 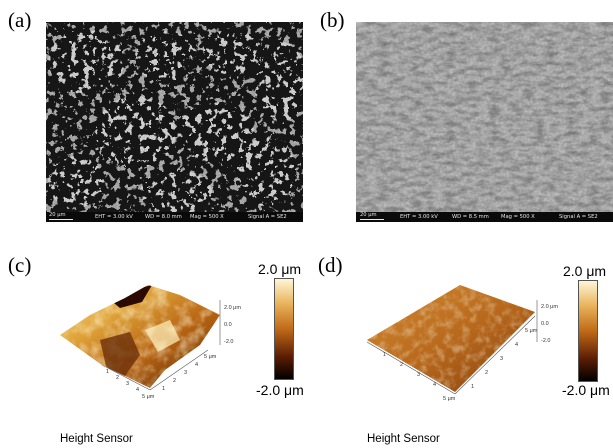 I want to click on afm-c-ztick-bot: -2.0, so click(x=228, y=342).